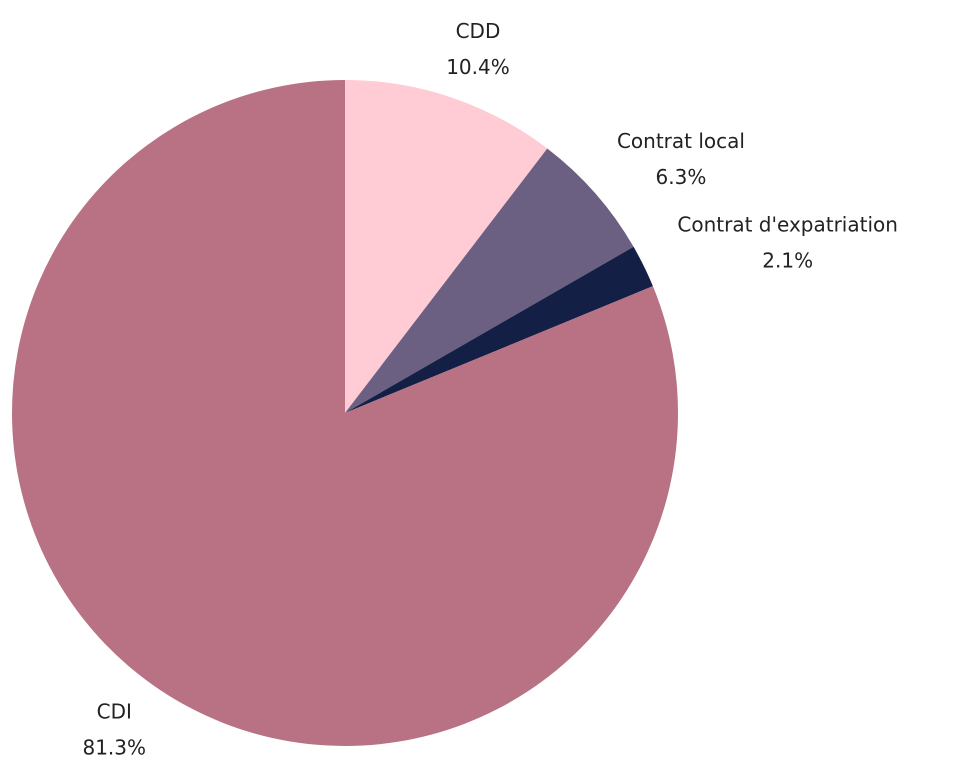 This screenshot has width=966, height=767. What do you see at coordinates (114, 712) in the screenshot?
I see `slice-label: CDI` at bounding box center [114, 712].